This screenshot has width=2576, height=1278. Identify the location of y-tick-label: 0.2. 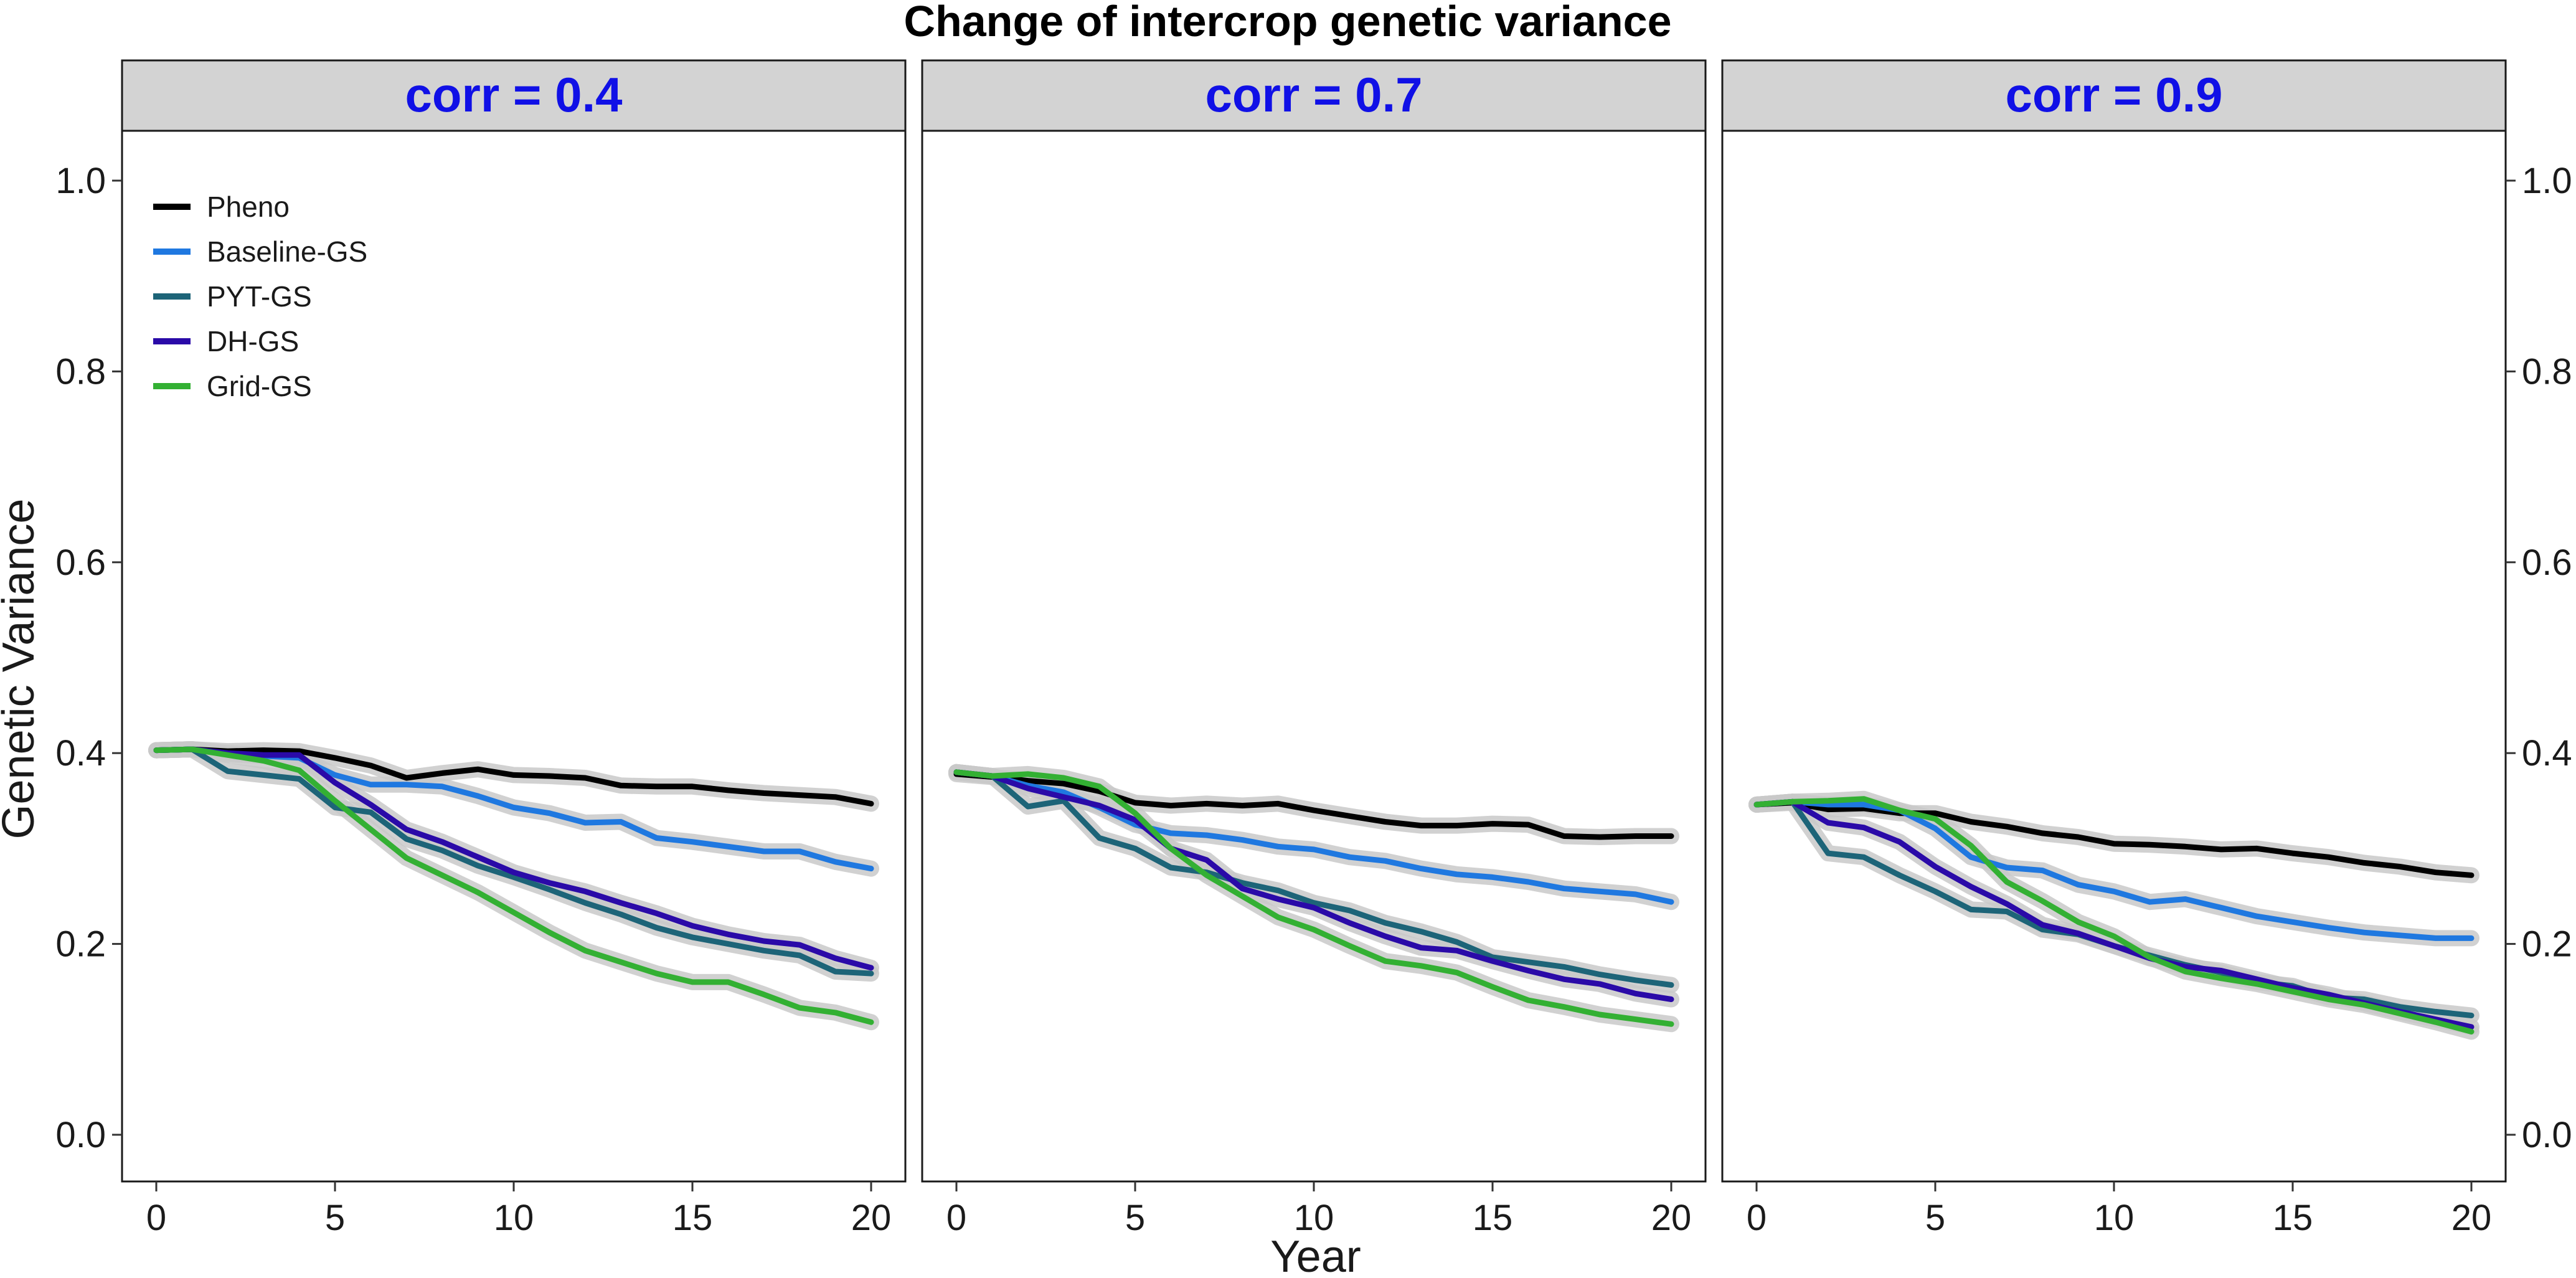
(80, 945).